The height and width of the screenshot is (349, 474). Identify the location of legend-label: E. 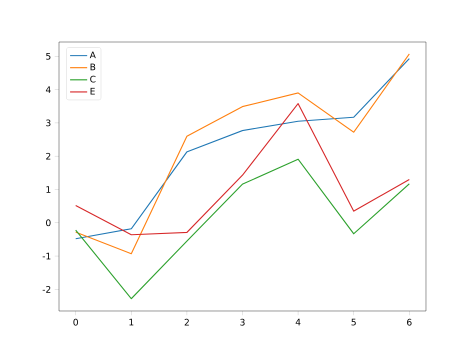
(92, 91).